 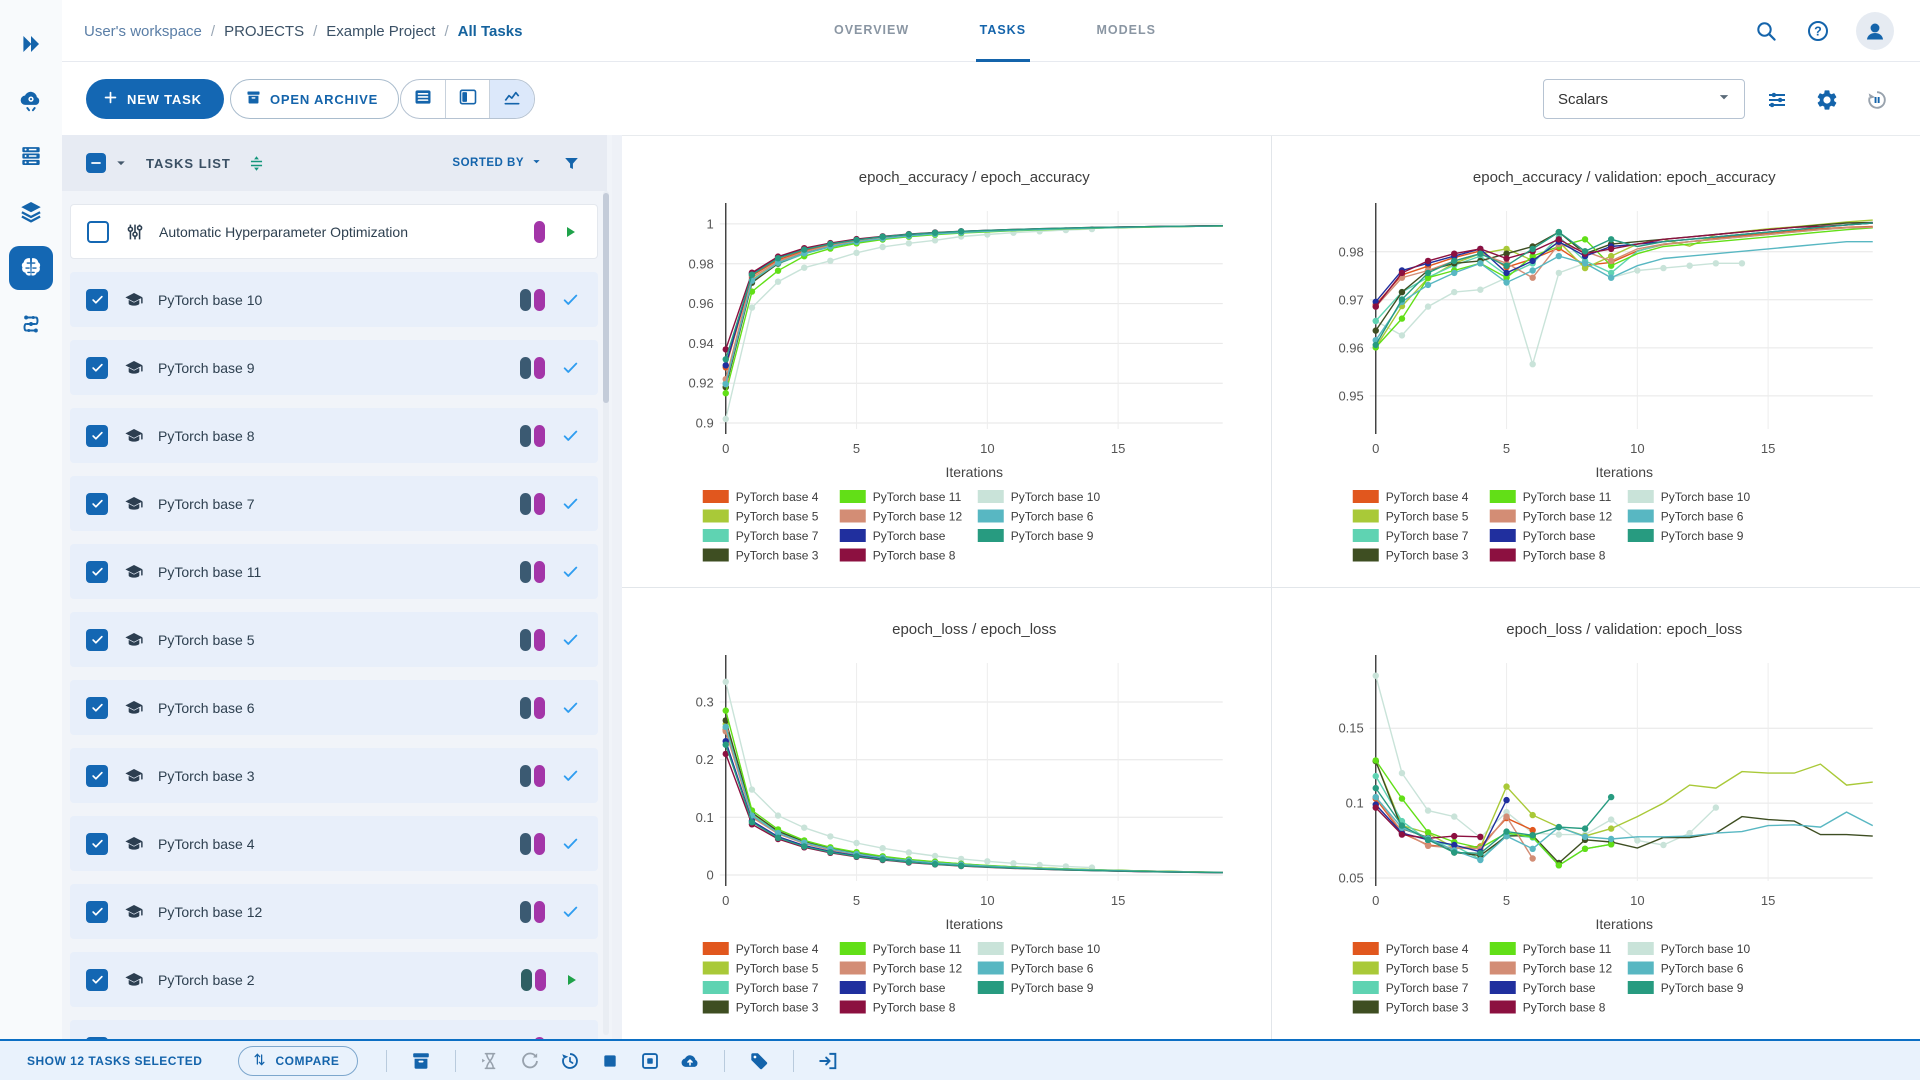 What do you see at coordinates (334, 707) in the screenshot?
I see `task-row: PyTorch base 6` at bounding box center [334, 707].